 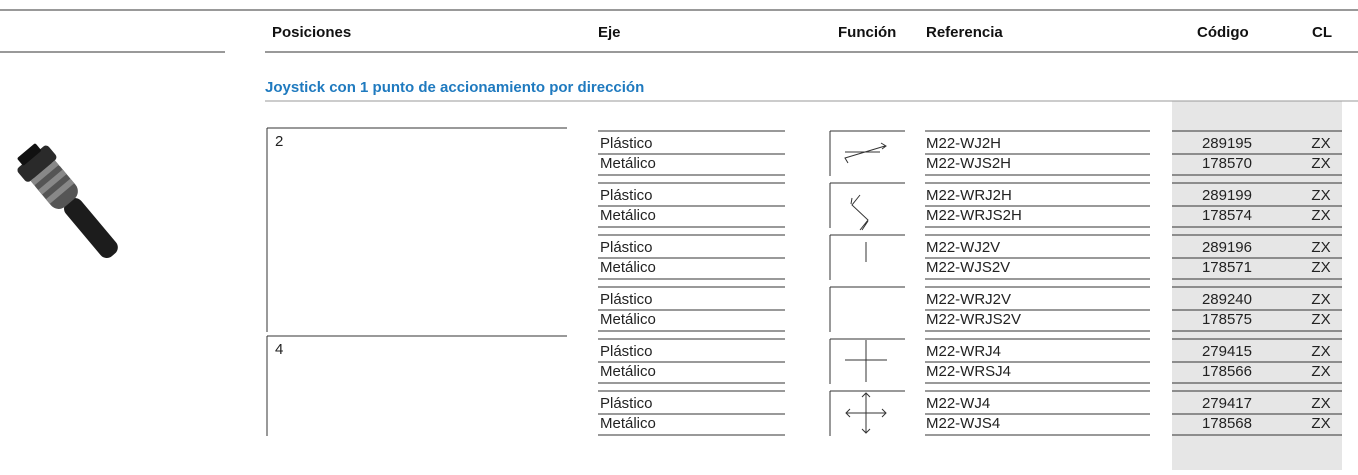 What do you see at coordinates (1227, 299) in the screenshot?
I see `code-cell: 289240` at bounding box center [1227, 299].